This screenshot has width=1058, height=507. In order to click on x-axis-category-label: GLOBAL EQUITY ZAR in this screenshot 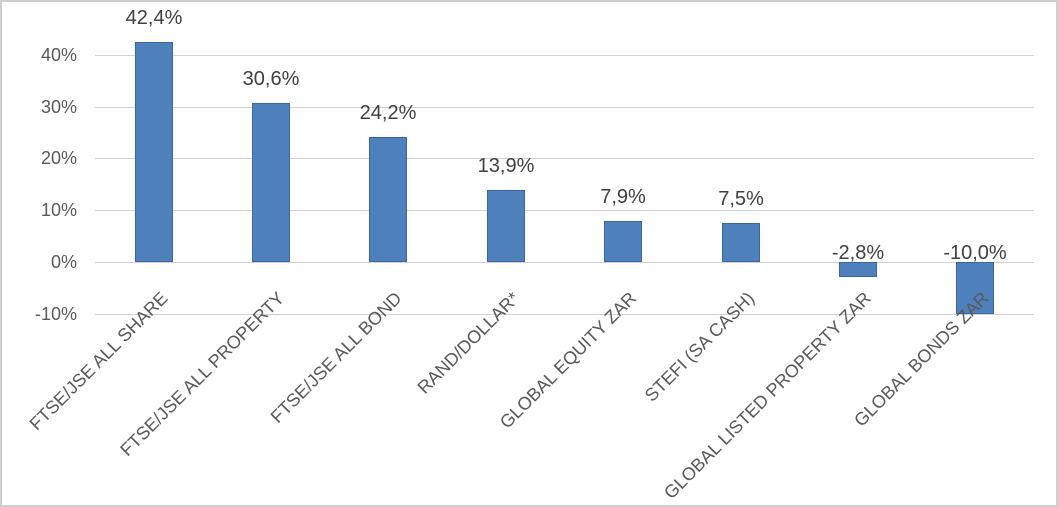, I will do `click(568, 360)`.